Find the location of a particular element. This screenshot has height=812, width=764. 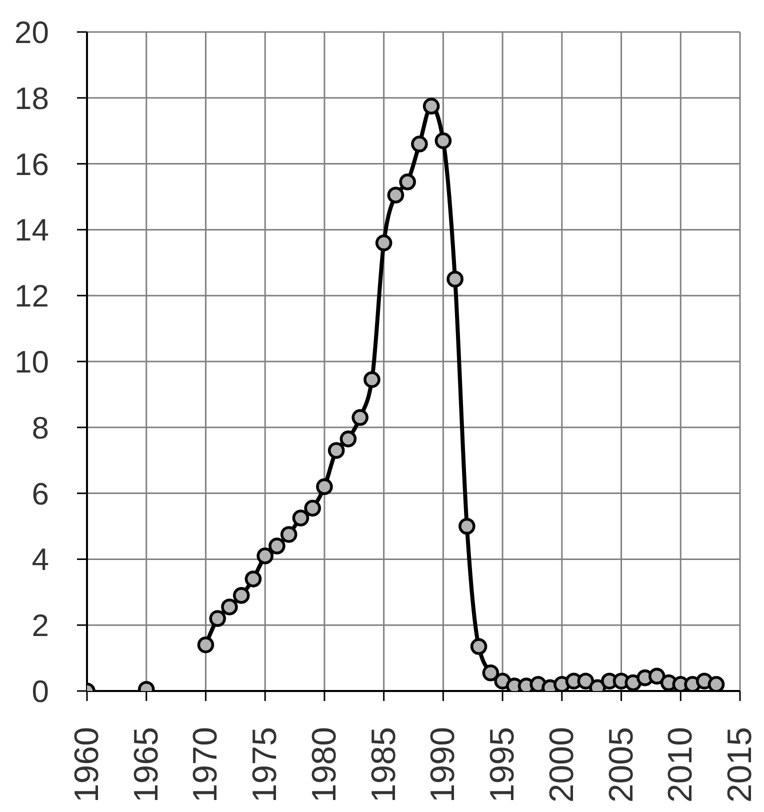

y-tick-label: 20 is located at coordinates (31, 32).